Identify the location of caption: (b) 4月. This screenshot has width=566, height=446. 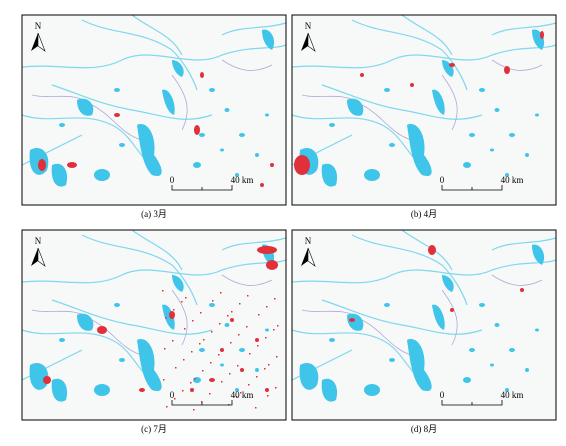
(424, 214).